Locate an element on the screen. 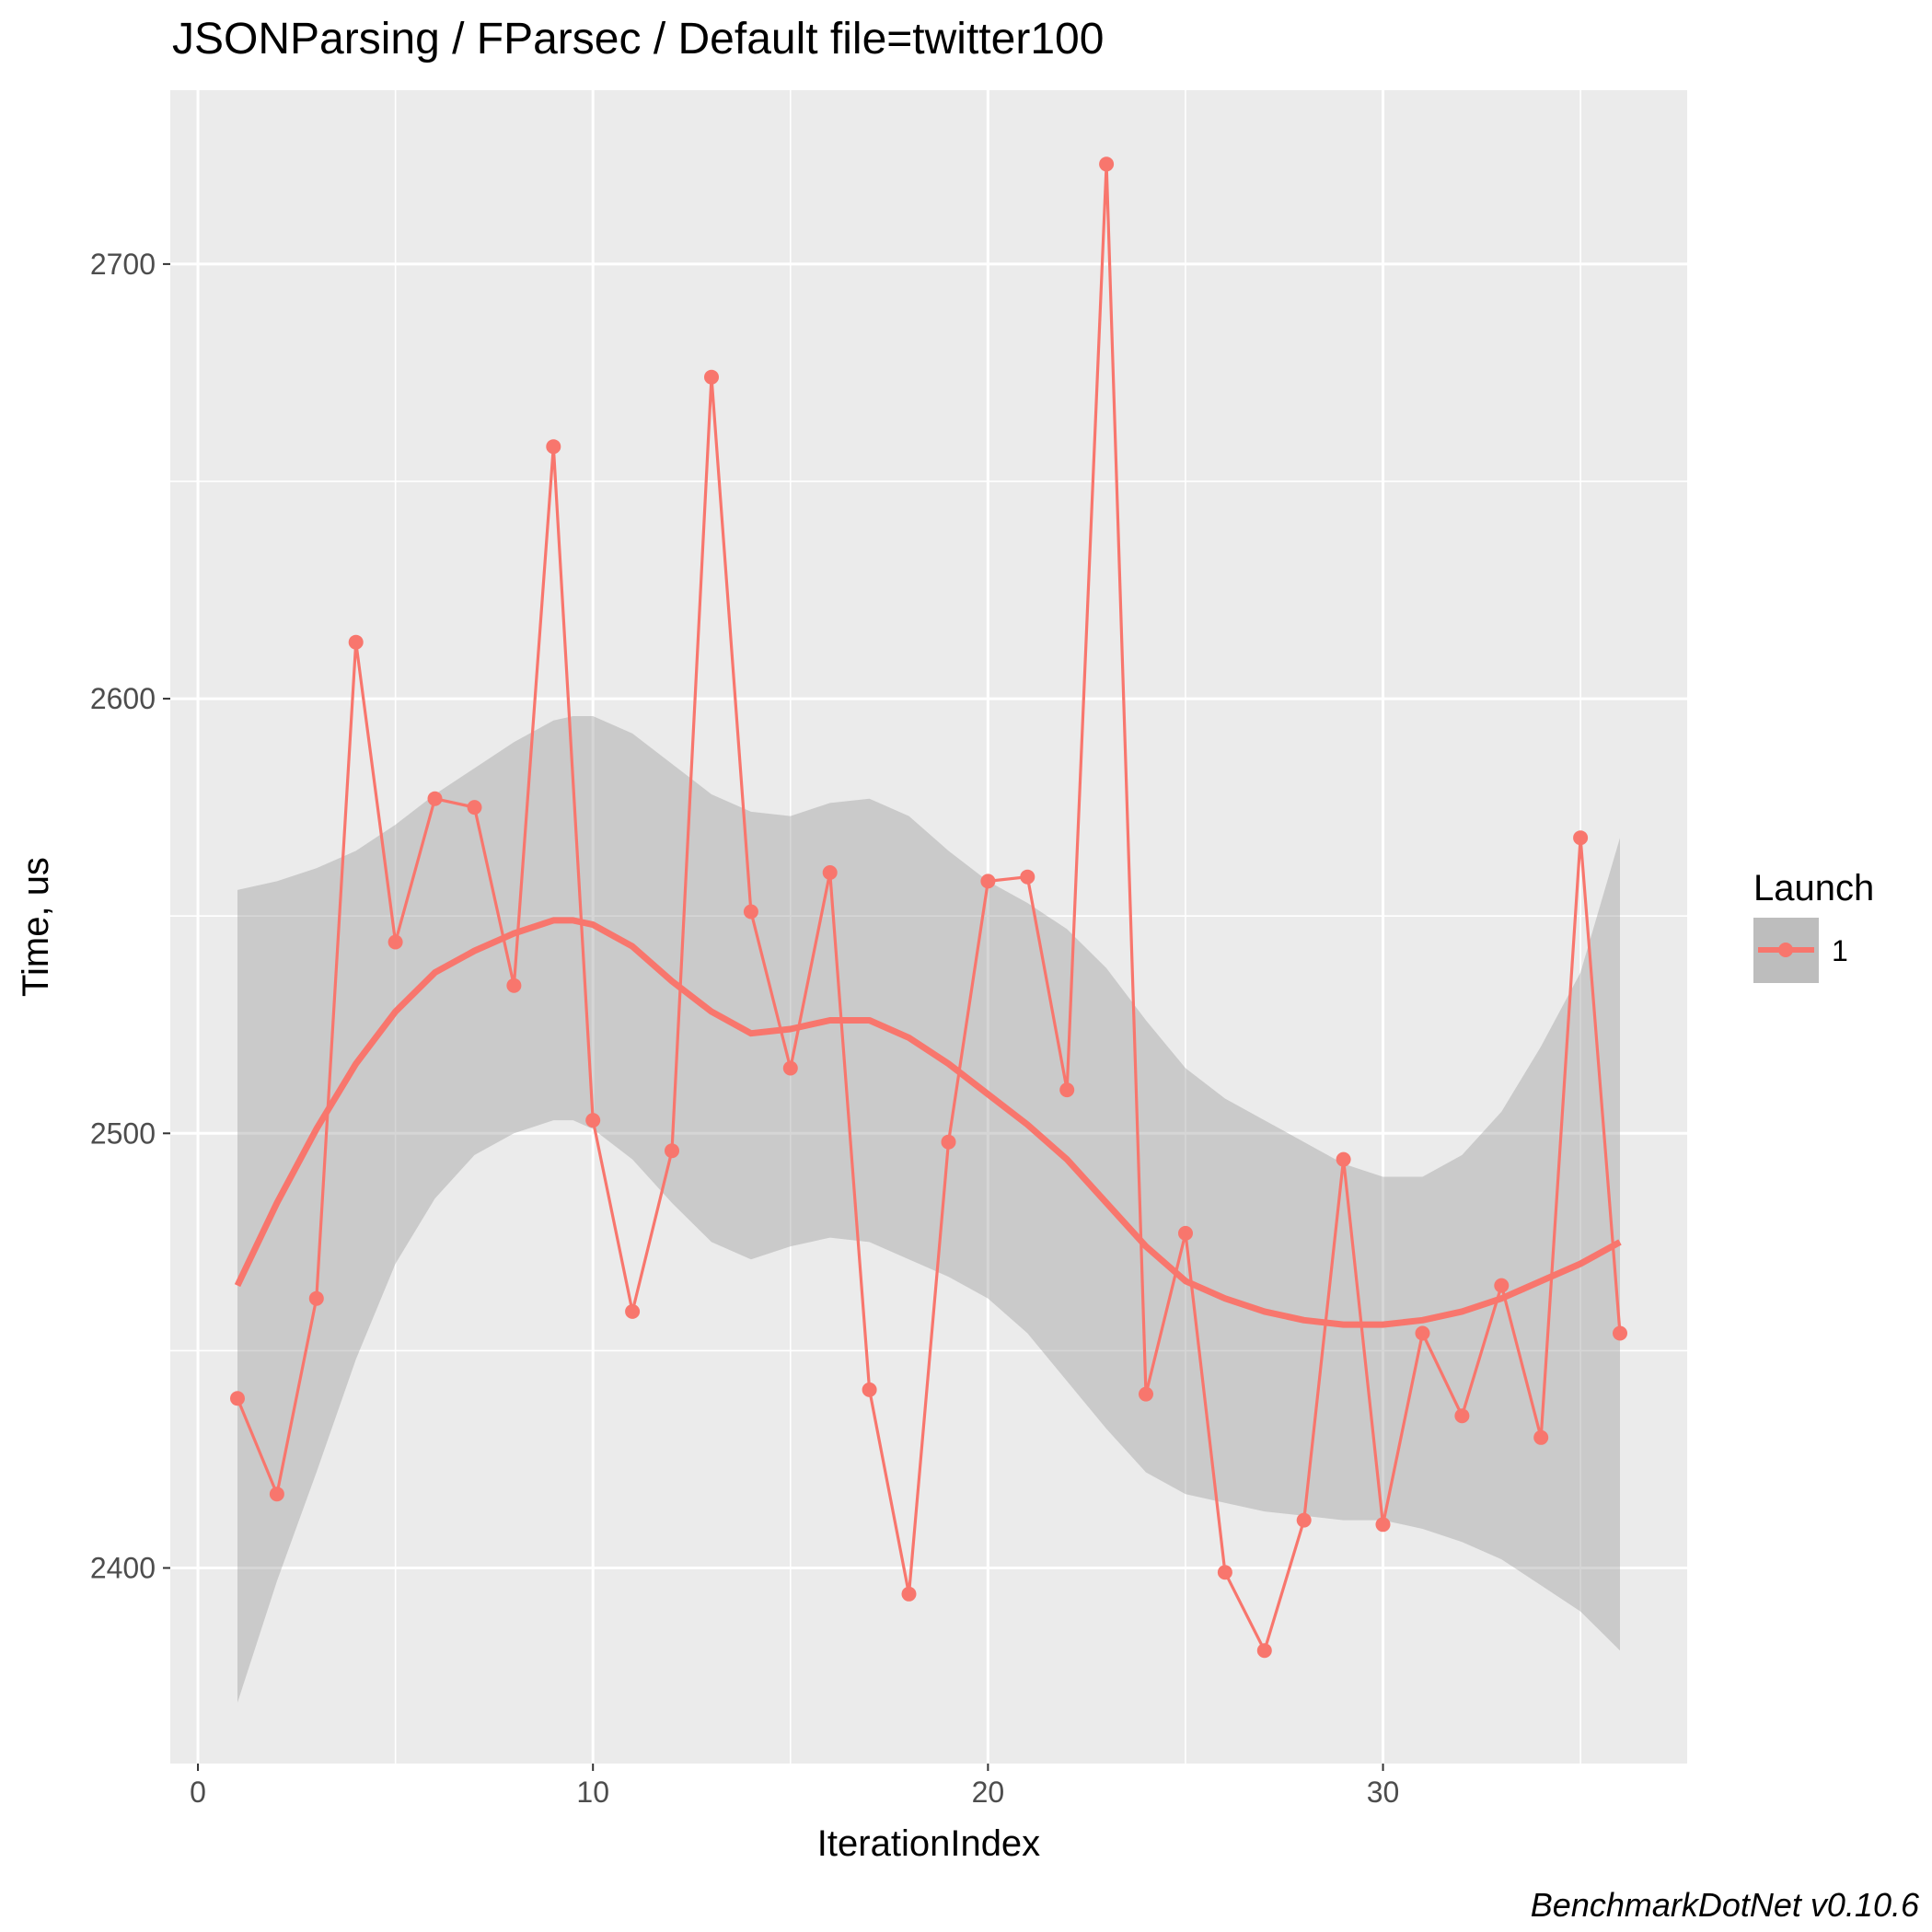 The width and height of the screenshot is (1932, 1932). legend-key-point is located at coordinates (1785, 950).